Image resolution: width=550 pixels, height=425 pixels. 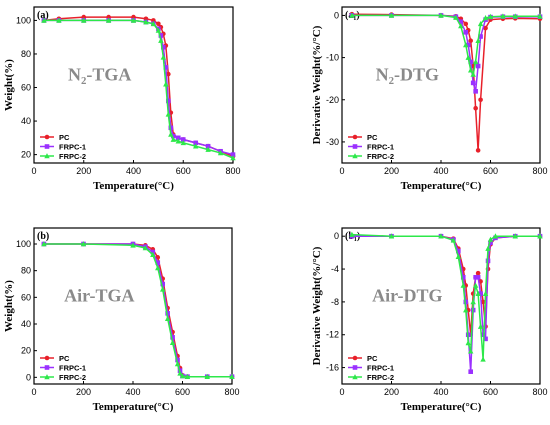 What do you see at coordinates (183, 171) in the screenshot?
I see `x-tick-label: 600` at bounding box center [183, 171].